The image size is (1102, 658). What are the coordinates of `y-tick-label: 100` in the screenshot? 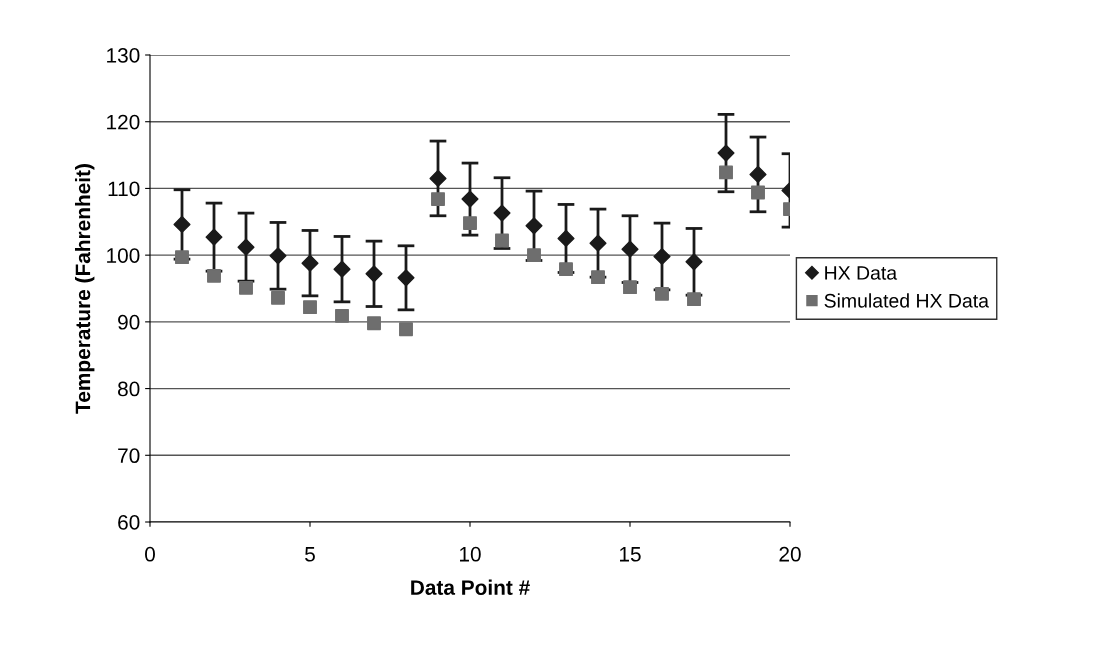 It's located at (123, 255).